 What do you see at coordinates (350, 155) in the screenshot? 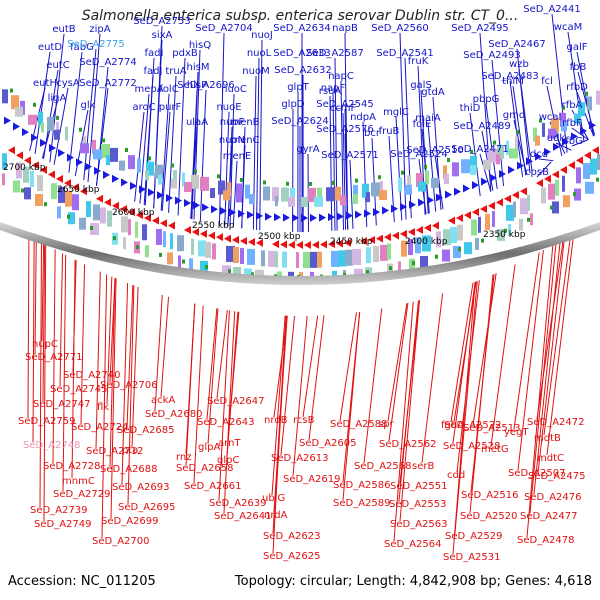
I see `gene-label-sed-a2571: SeD_A2571` at bounding box center [350, 155].